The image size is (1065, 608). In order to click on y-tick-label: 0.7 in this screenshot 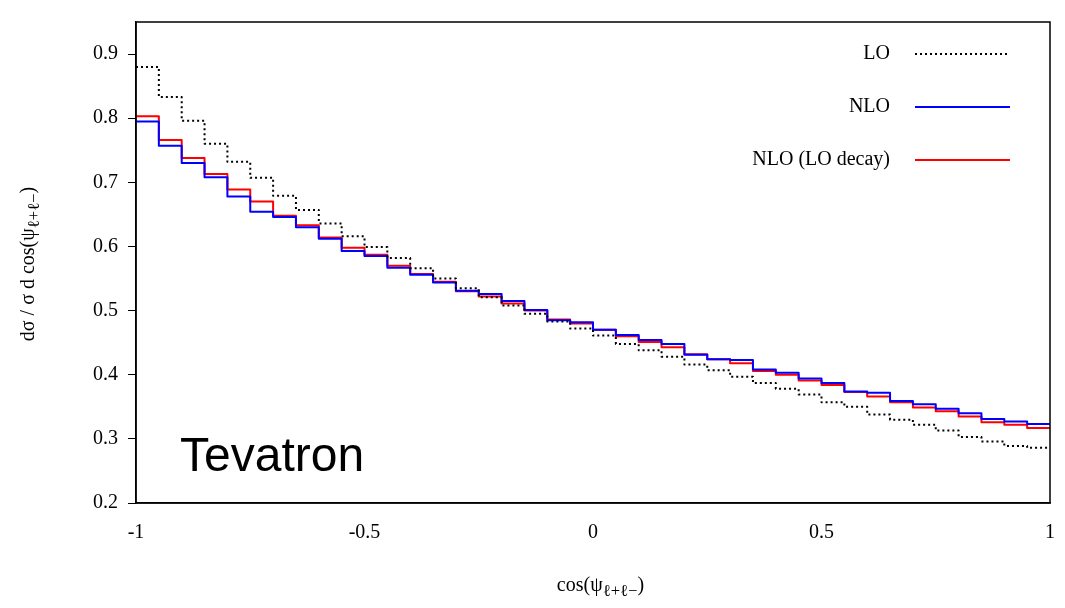, I will do `click(105, 180)`.